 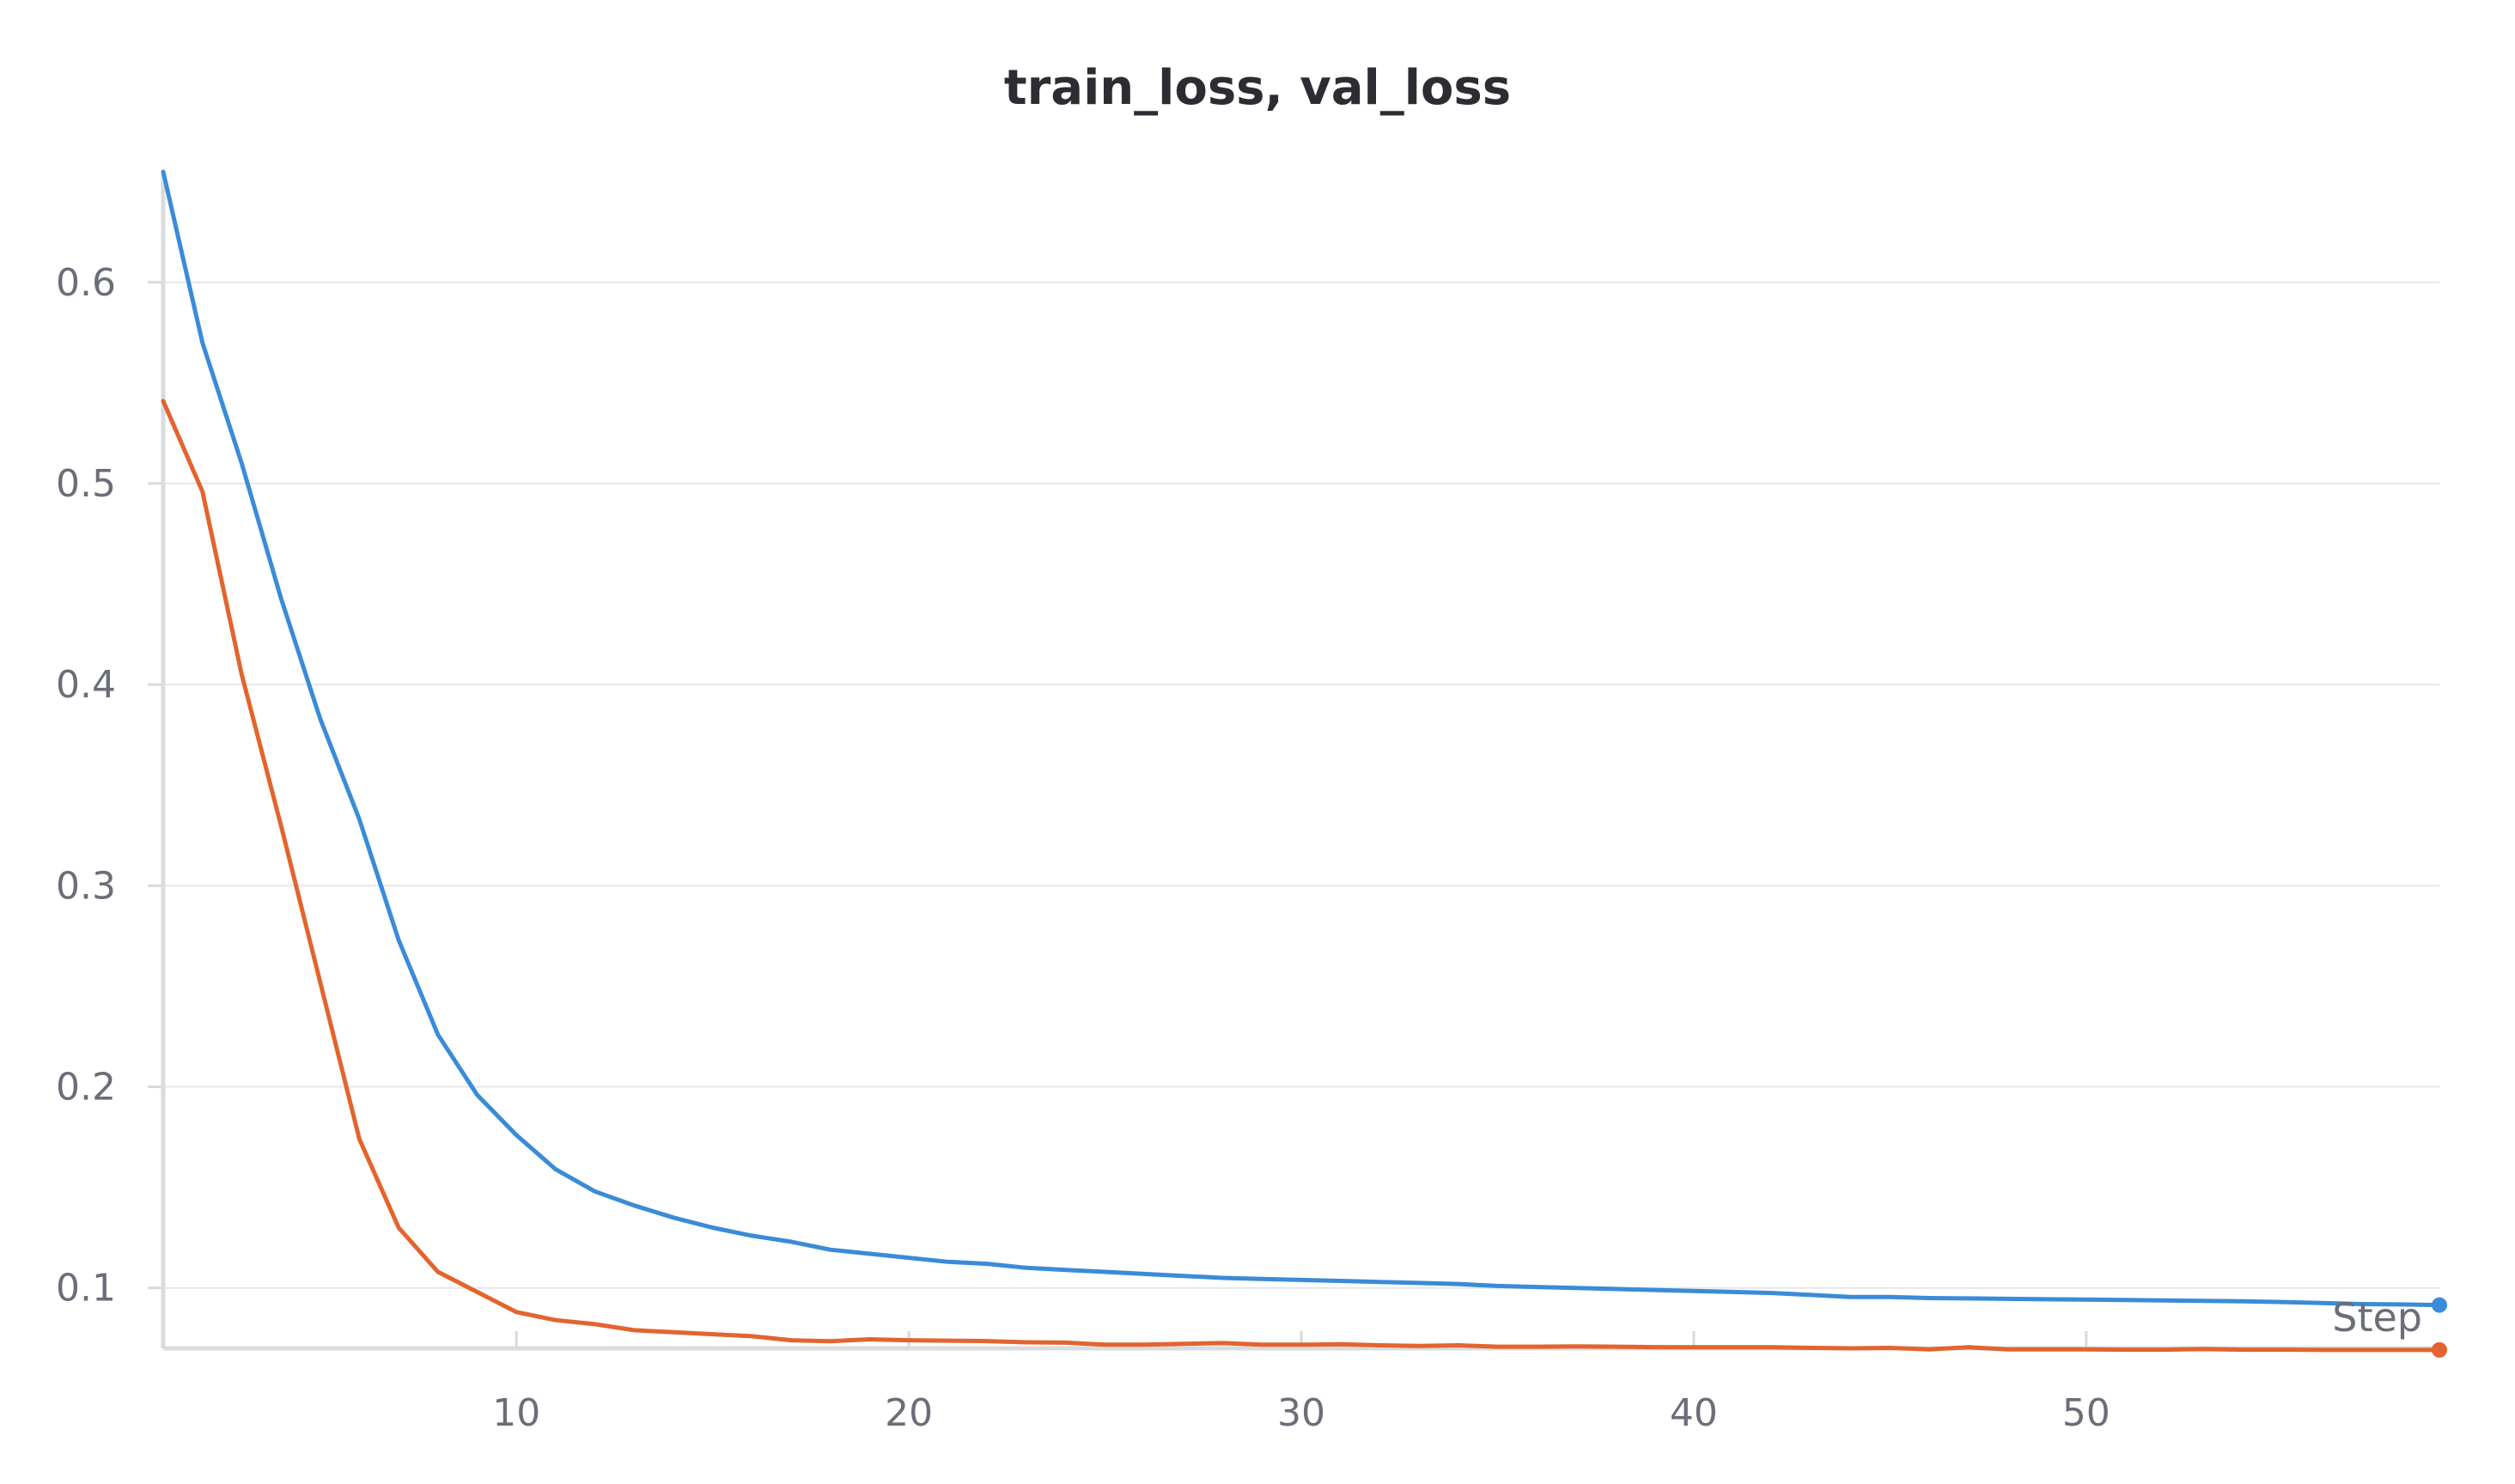 I want to click on y-tick-label: 0.4, so click(x=86, y=685).